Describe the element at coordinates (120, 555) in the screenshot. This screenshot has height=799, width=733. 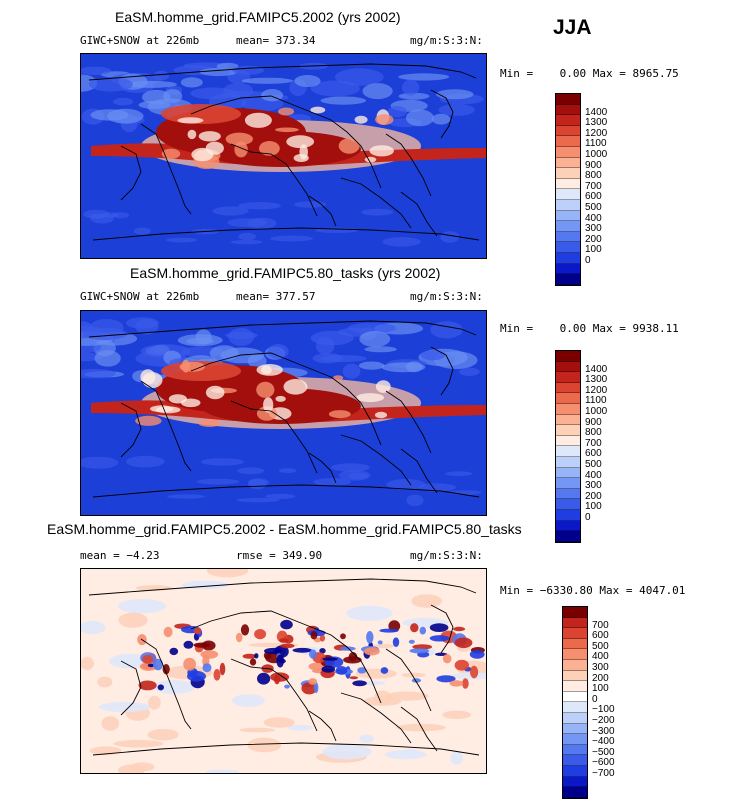
I see `panel3-mean: mean = −4.23` at that location.